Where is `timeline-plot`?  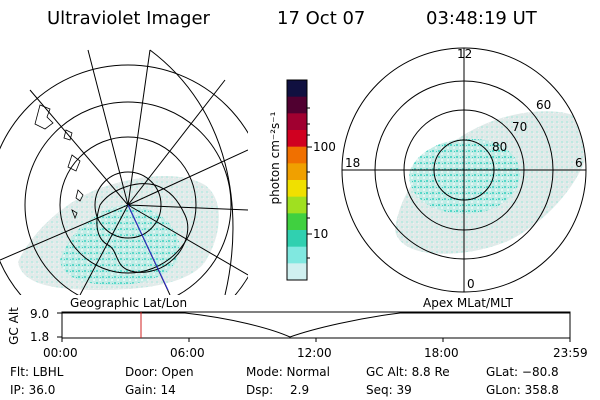
timeline-plot is located at coordinates (314, 326).